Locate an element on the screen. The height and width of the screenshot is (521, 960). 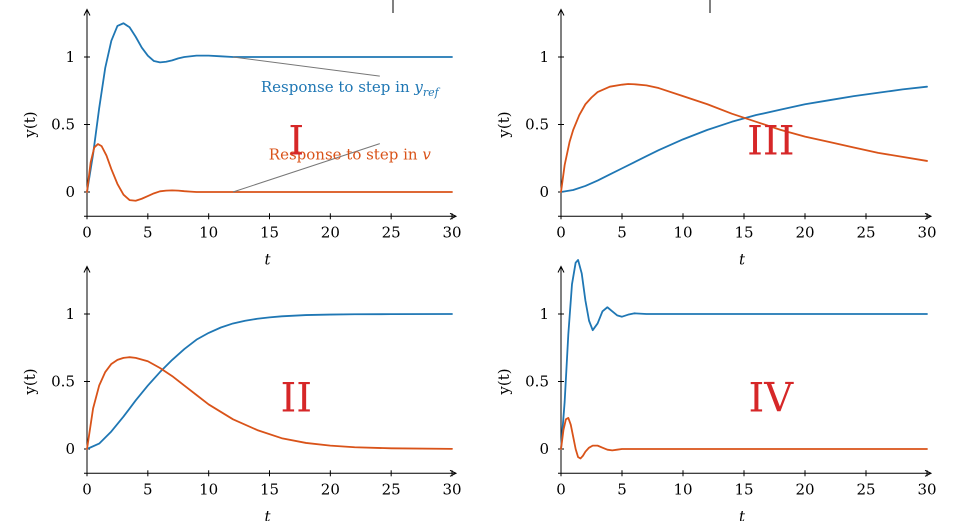
panel-i-y-axis-arrow is located at coordinates (87, 12).